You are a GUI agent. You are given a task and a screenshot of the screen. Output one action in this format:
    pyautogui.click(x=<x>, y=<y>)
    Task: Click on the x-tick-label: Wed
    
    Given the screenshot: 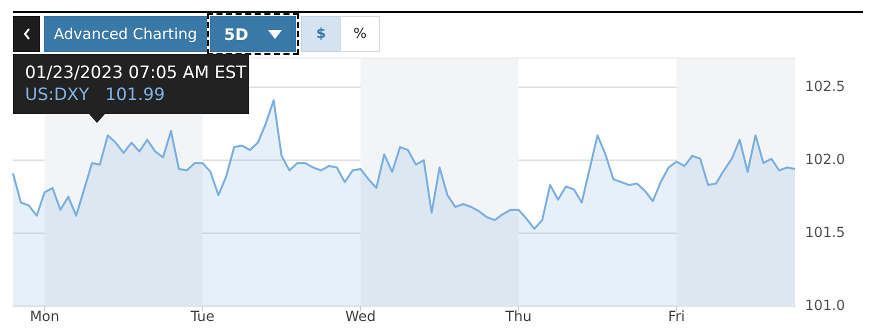 What is the action you would take?
    pyautogui.click(x=360, y=317)
    